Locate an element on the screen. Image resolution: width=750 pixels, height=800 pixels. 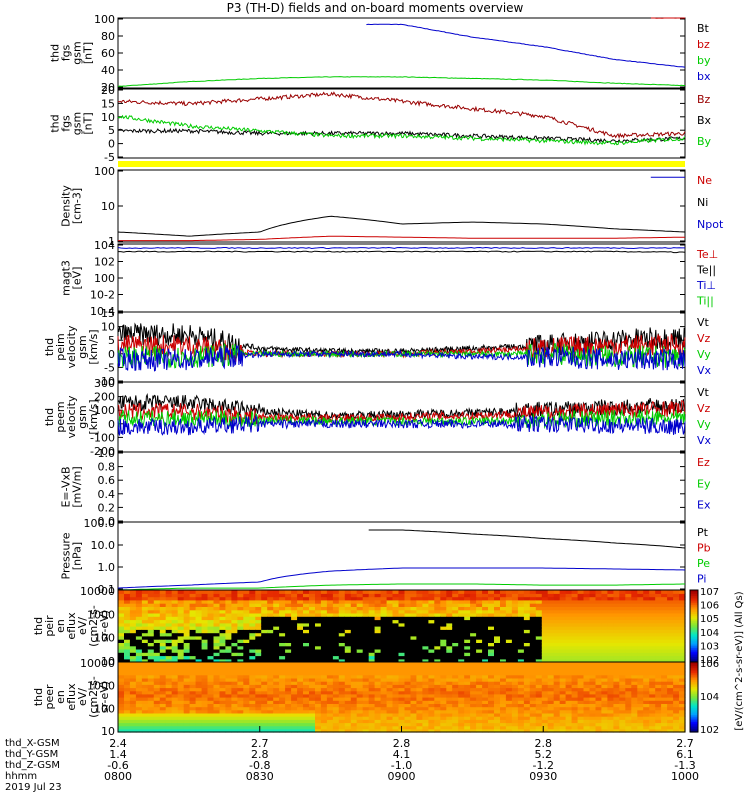
x-gsm-value: 2.8 is located at coordinates (402, 743).